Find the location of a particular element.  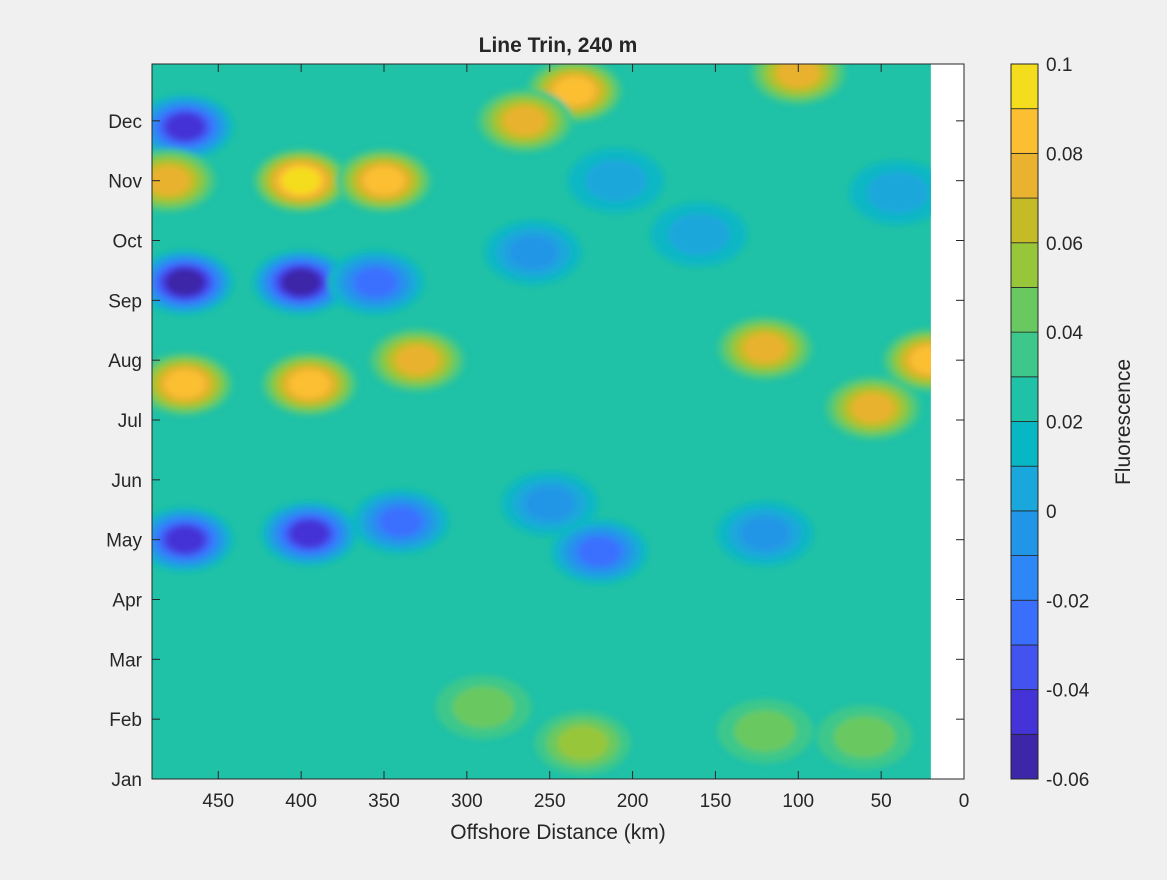

chart-title: Line Trin, 240 m is located at coordinates (558, 45).